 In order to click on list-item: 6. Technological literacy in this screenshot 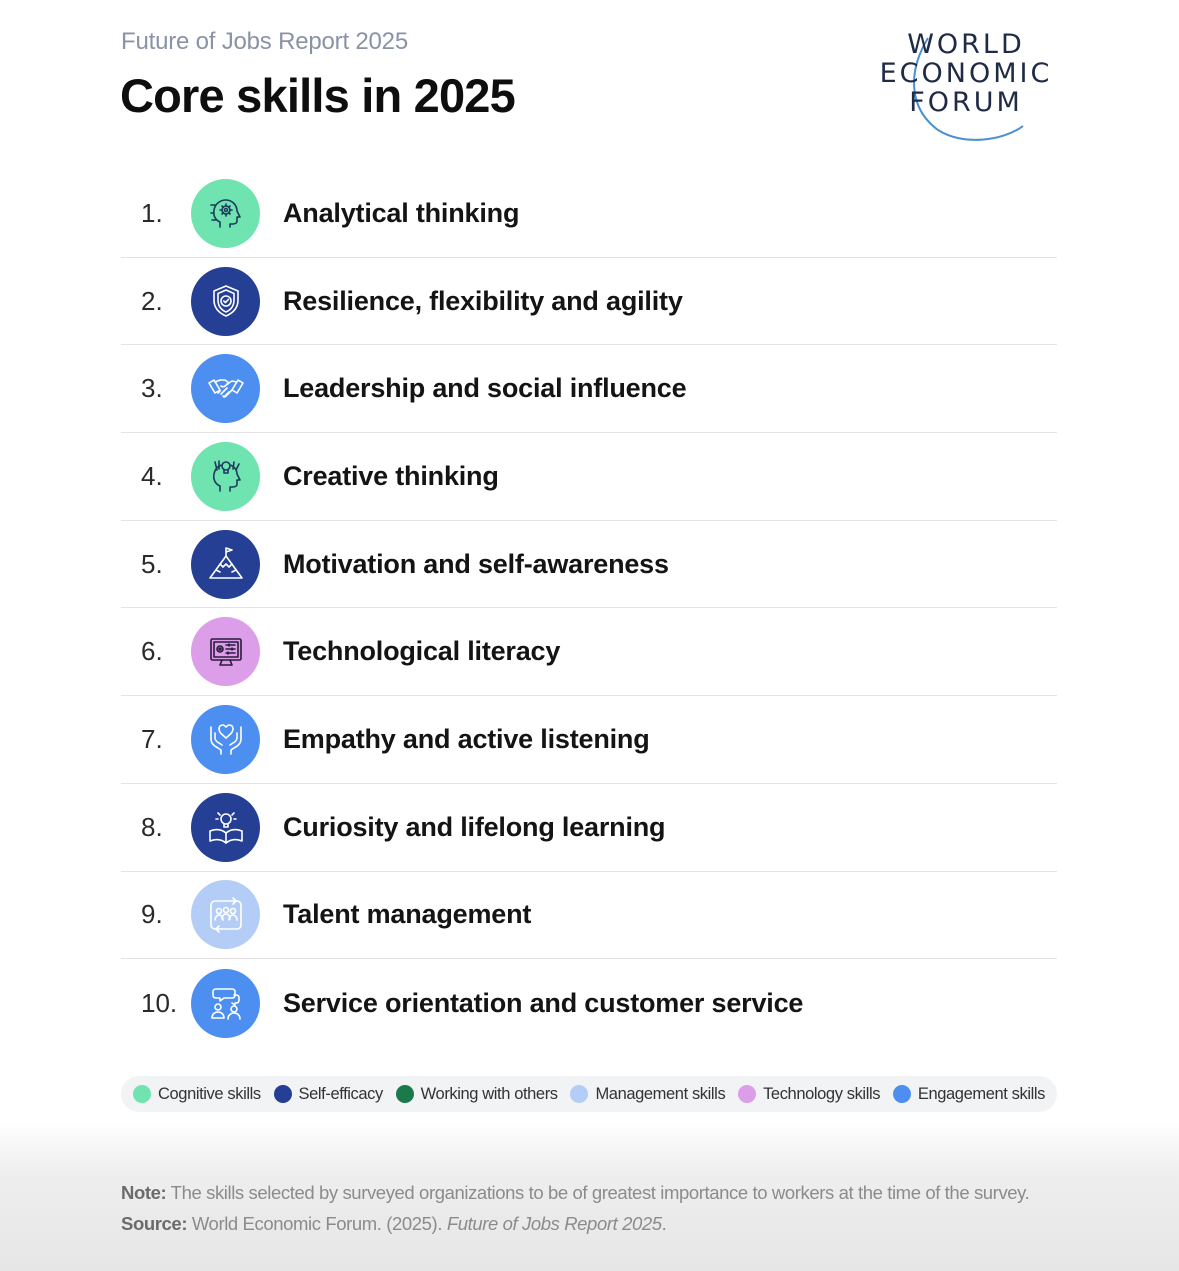, I will do `click(589, 652)`.